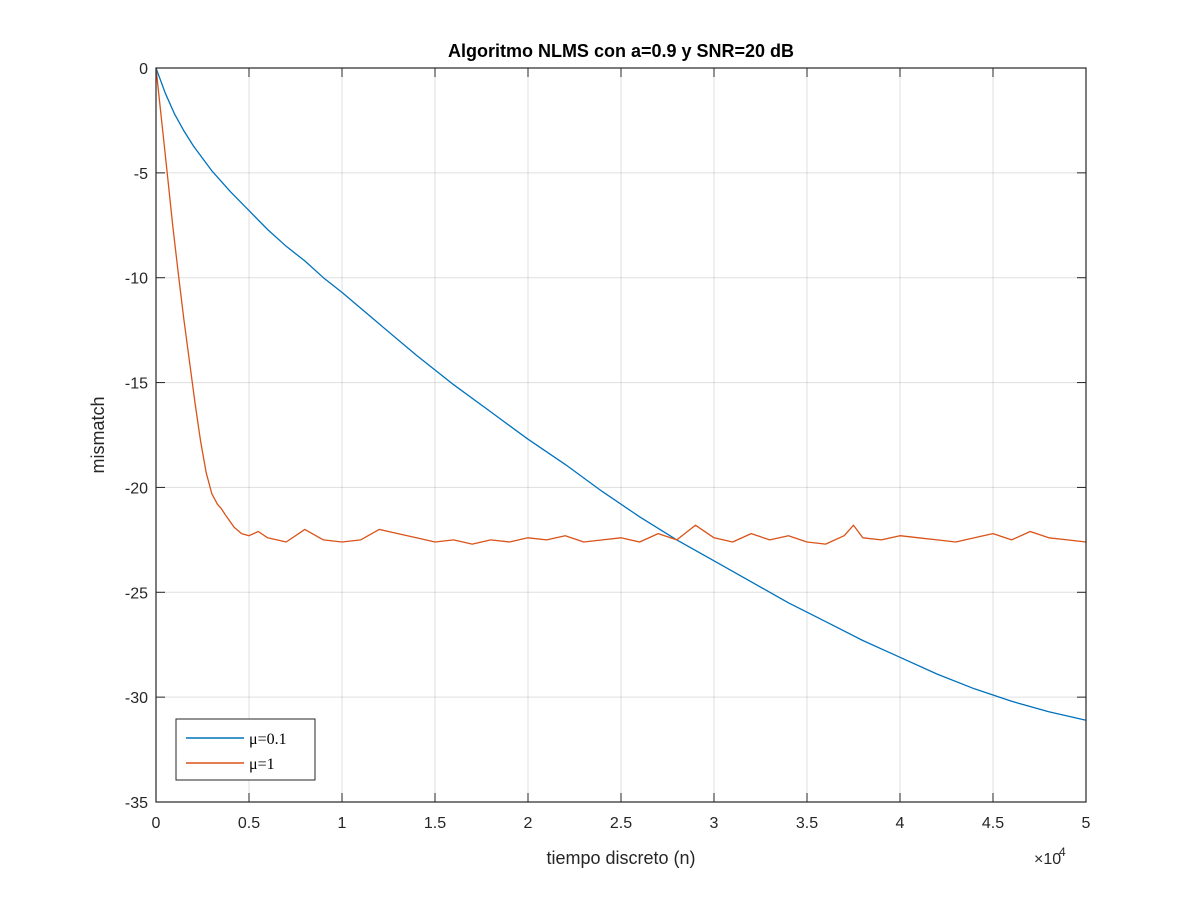 This screenshot has height=900, width=1200. Describe the element at coordinates (714, 823) in the screenshot. I see `x-tick-label: 3` at that location.